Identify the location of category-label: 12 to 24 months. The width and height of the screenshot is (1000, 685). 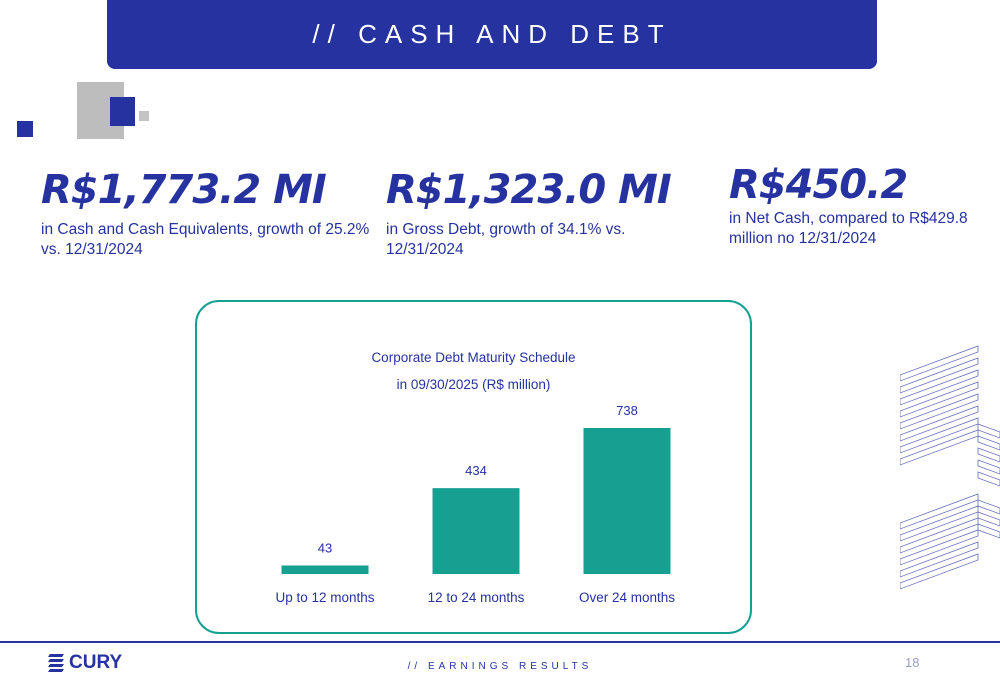
(476, 597).